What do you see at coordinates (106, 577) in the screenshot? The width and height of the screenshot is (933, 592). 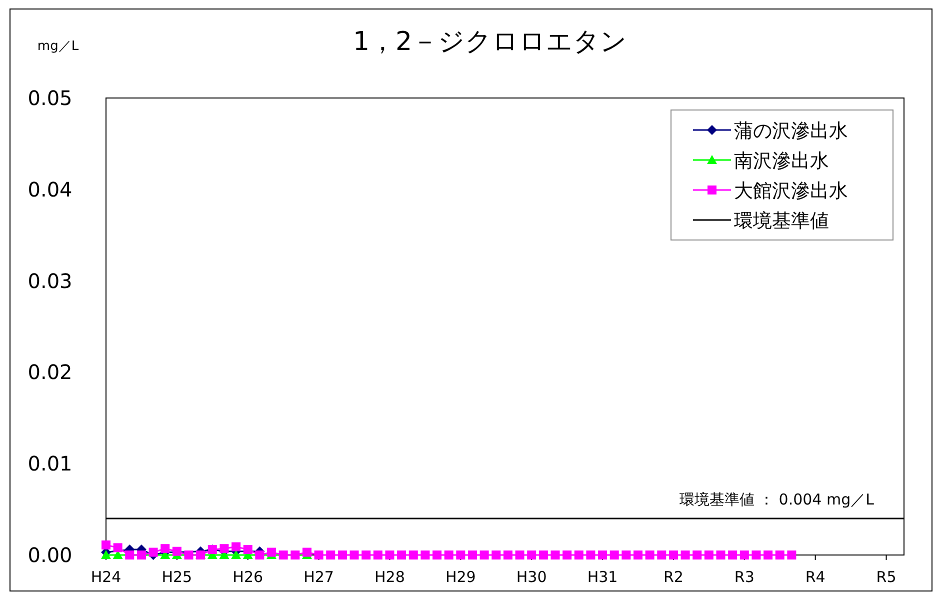 I see `x-tick-label: H24` at bounding box center [106, 577].